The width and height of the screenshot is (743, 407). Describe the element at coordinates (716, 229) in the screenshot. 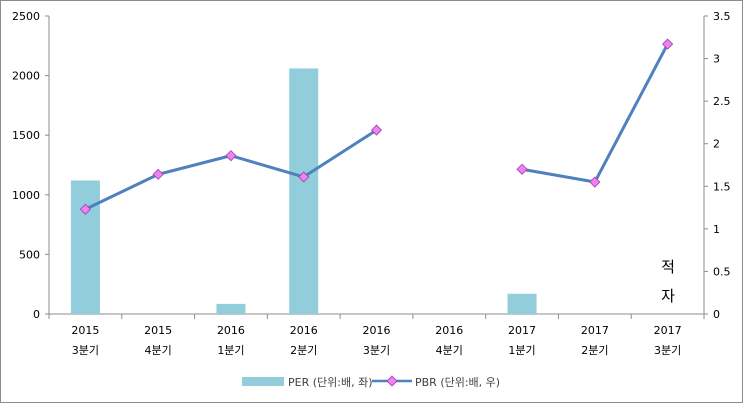

I see `right-tick-label: 1` at that location.